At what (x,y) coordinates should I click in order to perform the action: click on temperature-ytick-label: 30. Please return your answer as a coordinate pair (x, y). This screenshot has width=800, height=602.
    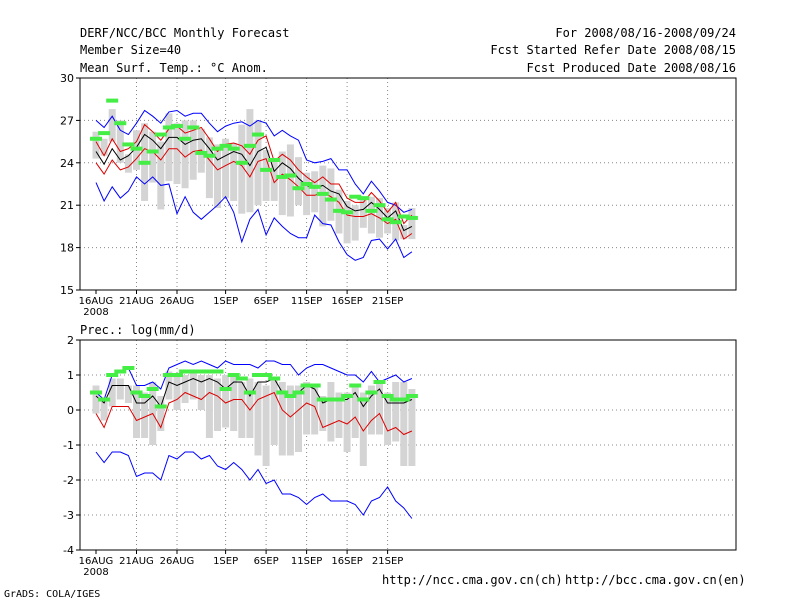
    Looking at the image, I should click on (67, 78).